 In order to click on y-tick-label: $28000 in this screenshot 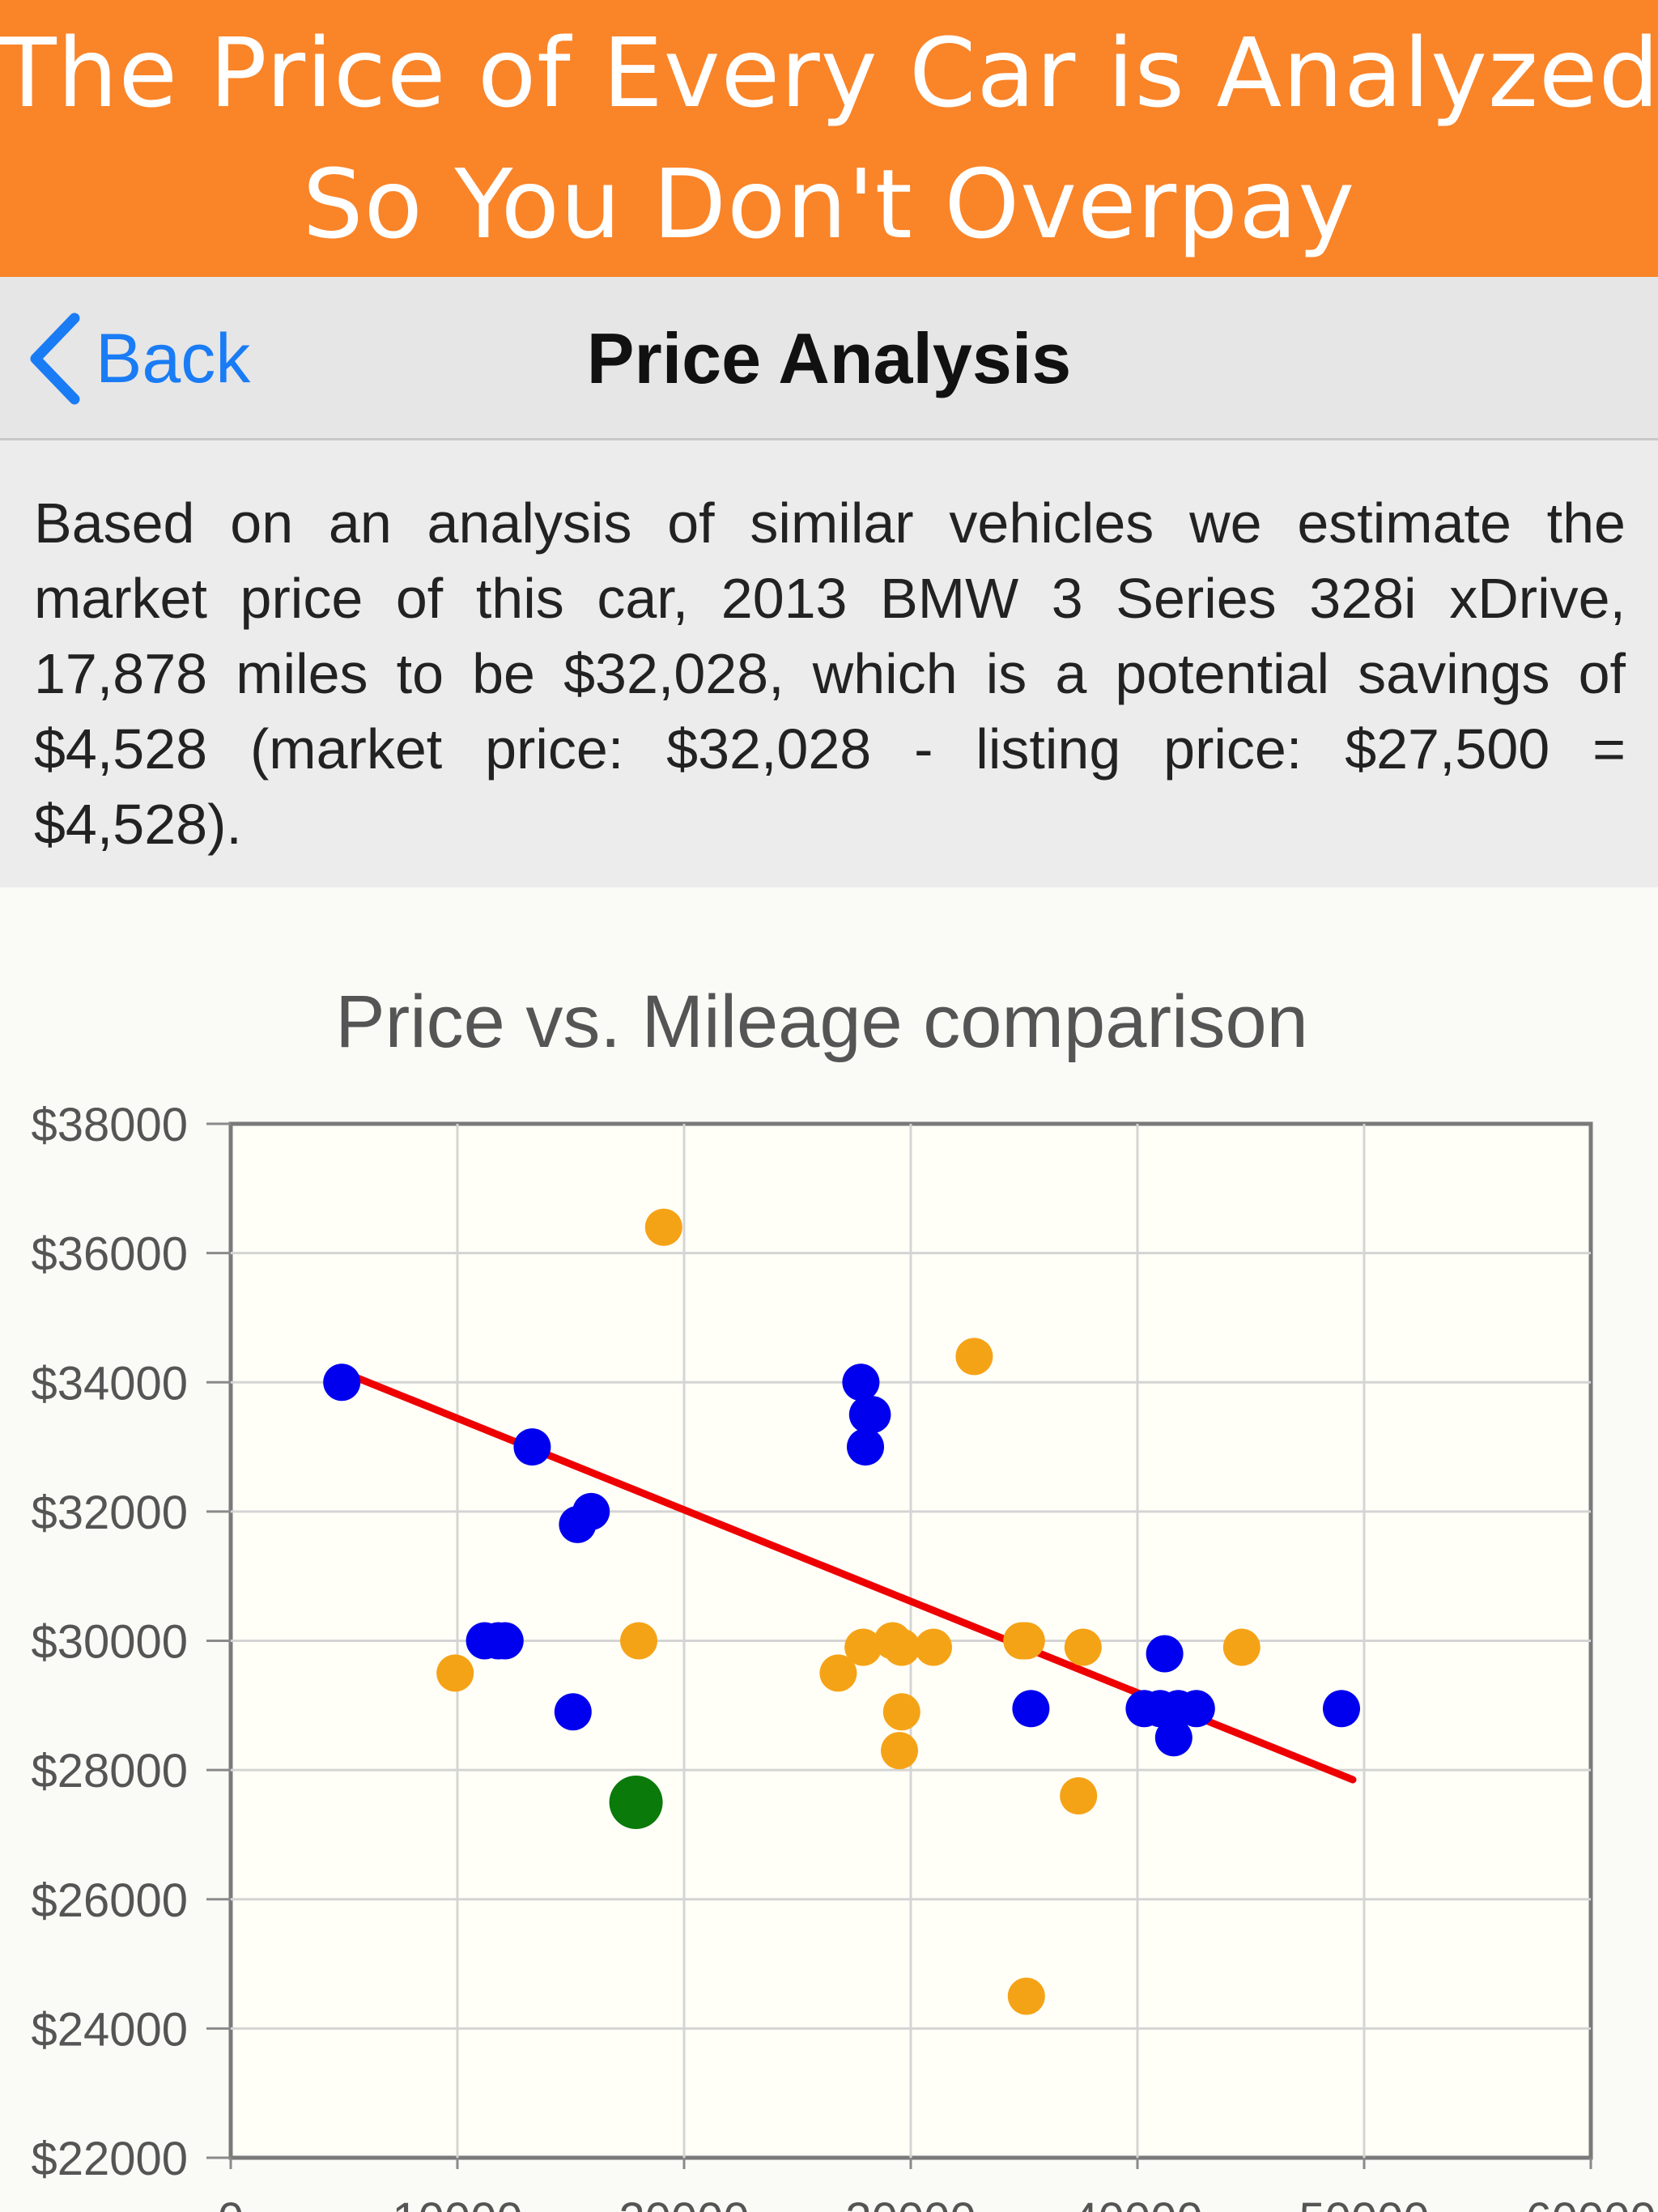, I will do `click(109, 1771)`.